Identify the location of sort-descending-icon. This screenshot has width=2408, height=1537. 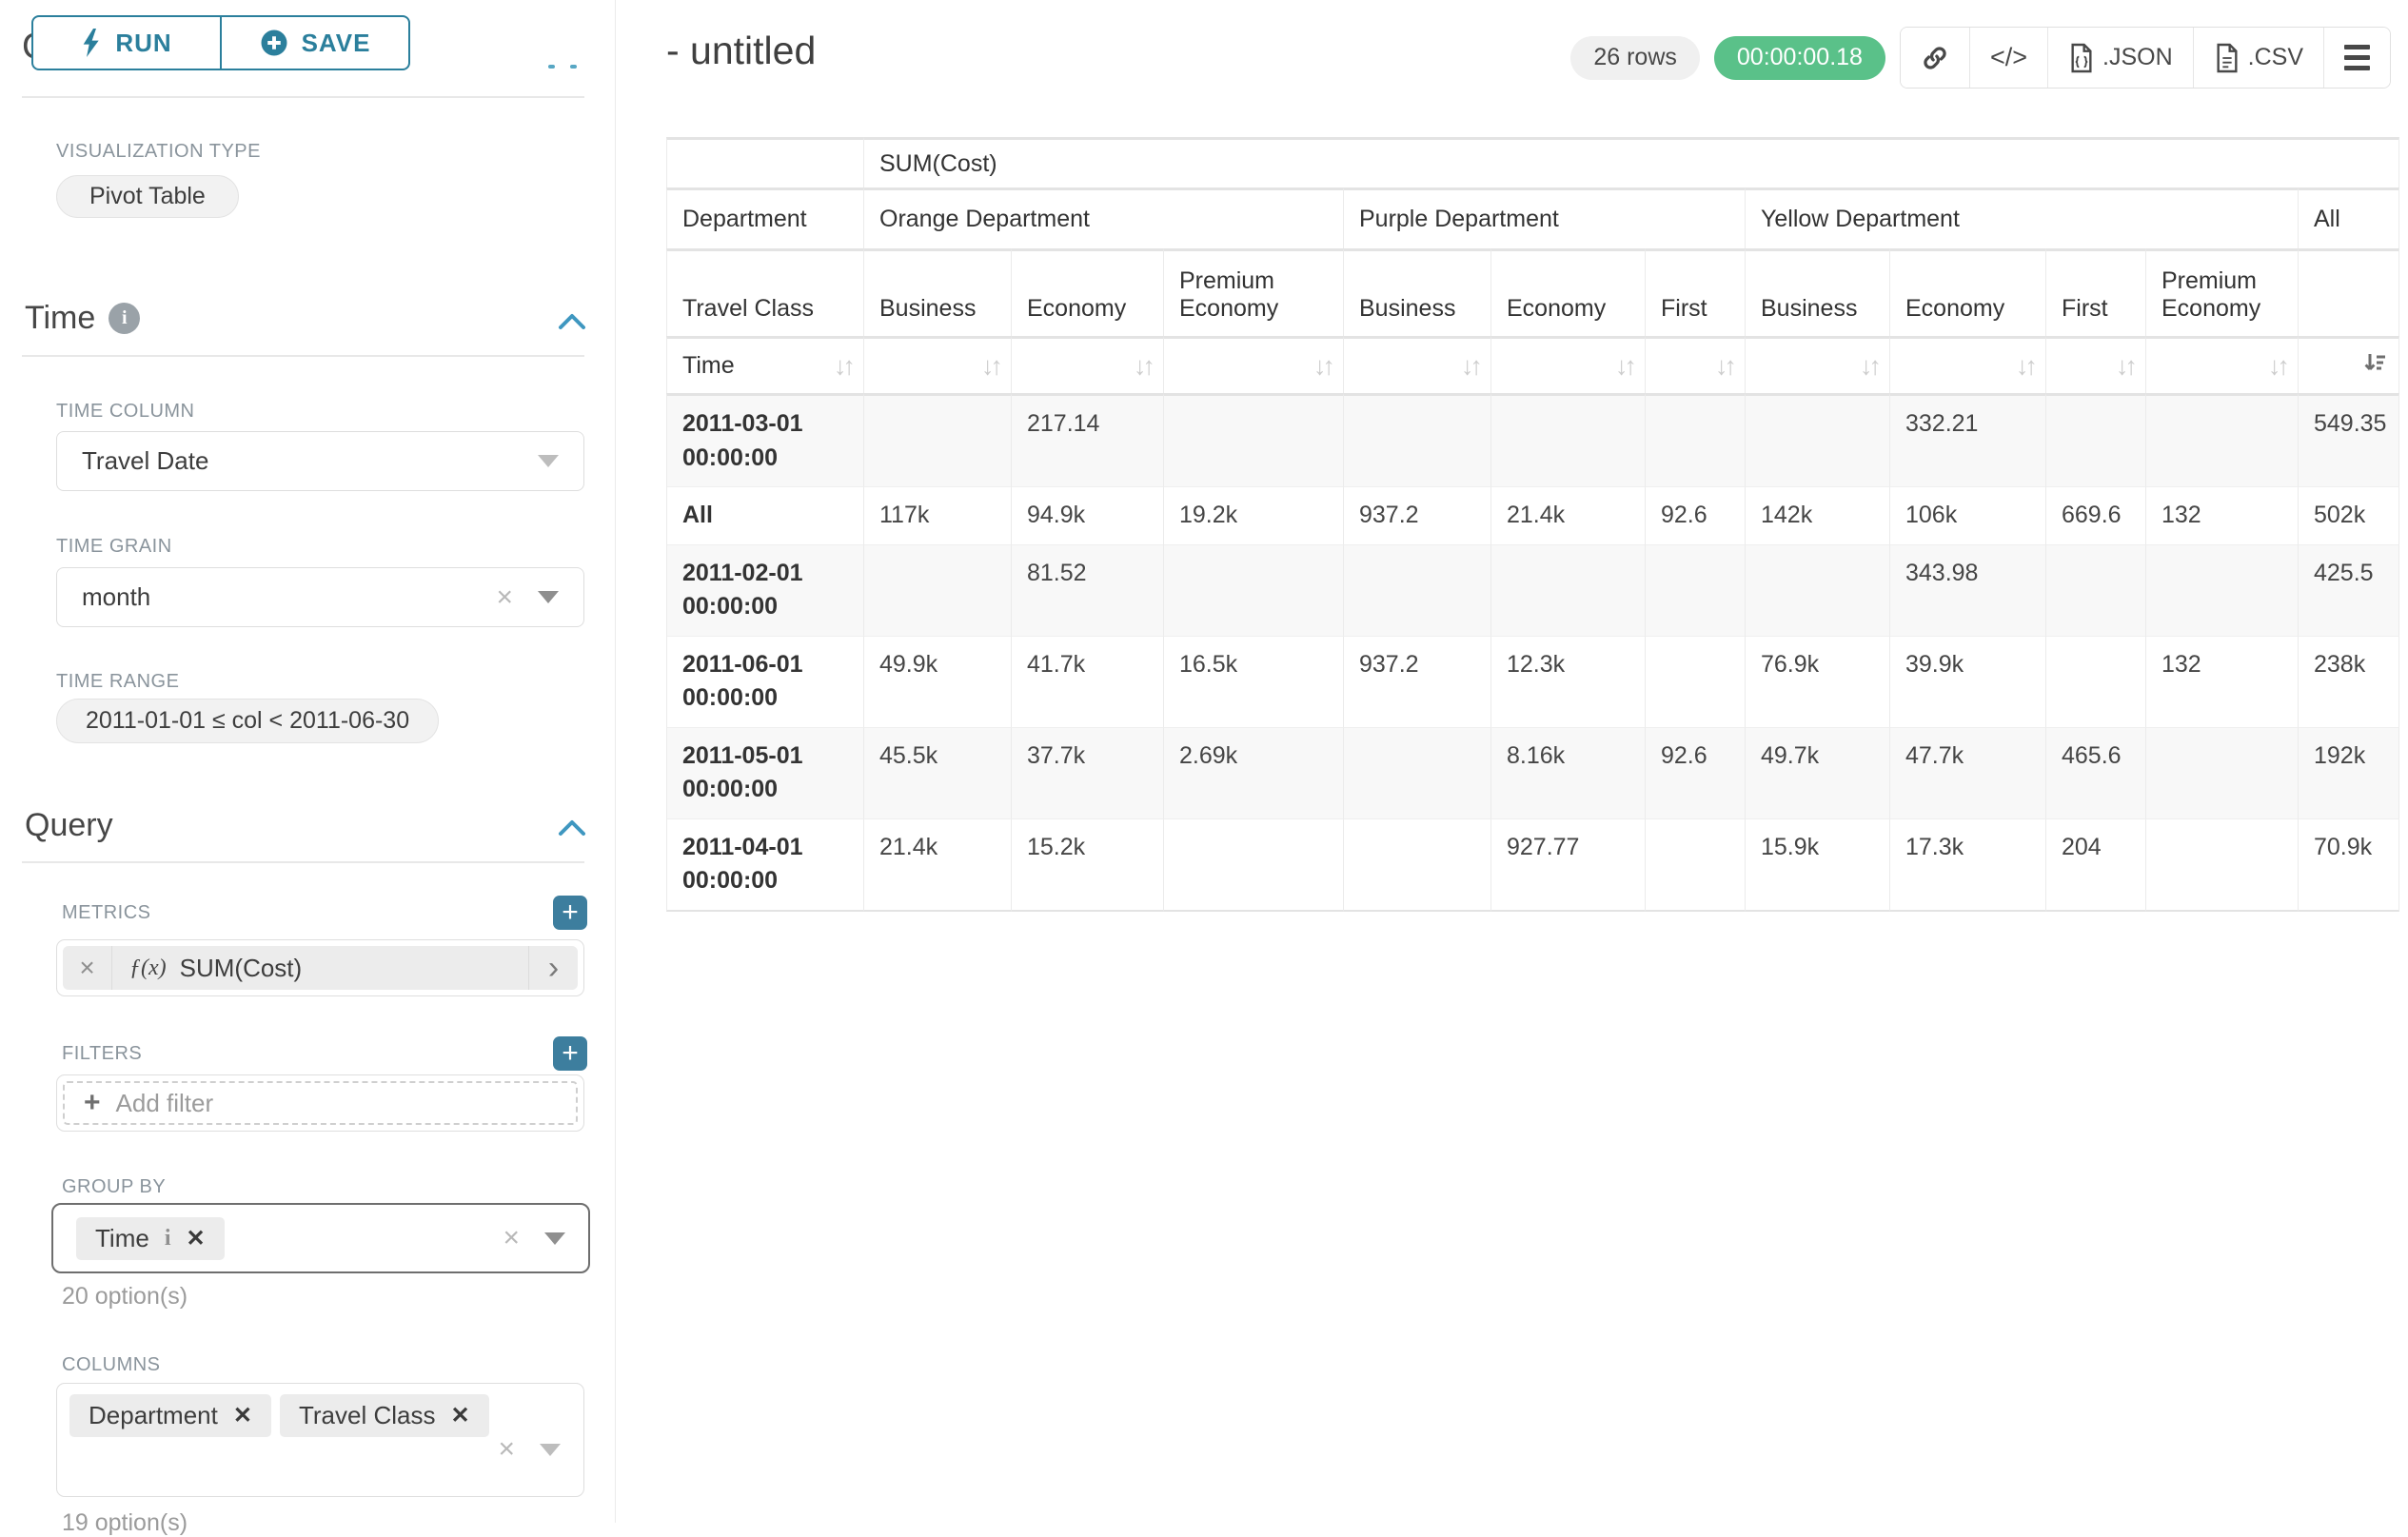
(2374, 366).